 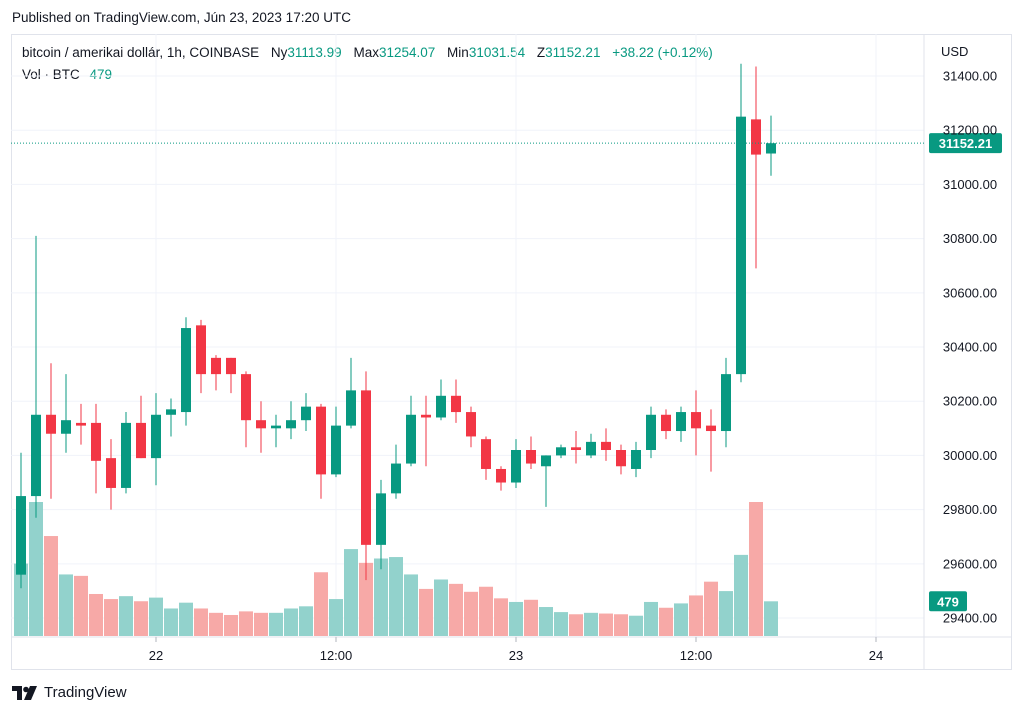 What do you see at coordinates (696, 655) in the screenshot?
I see `x-tick-label: 12:00` at bounding box center [696, 655].